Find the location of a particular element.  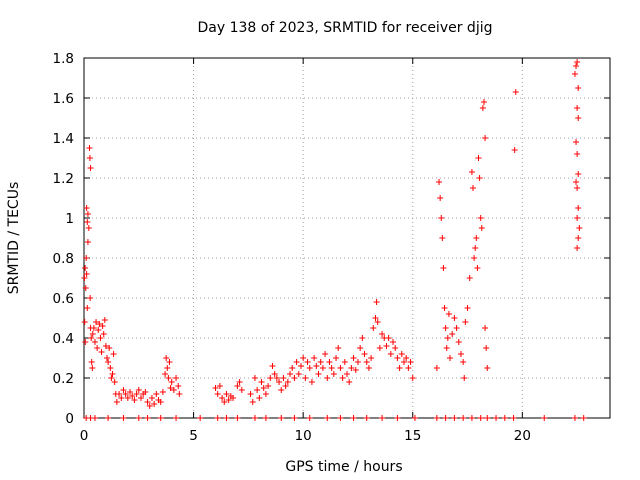

y-tick-label: 1 is located at coordinates (69, 219).